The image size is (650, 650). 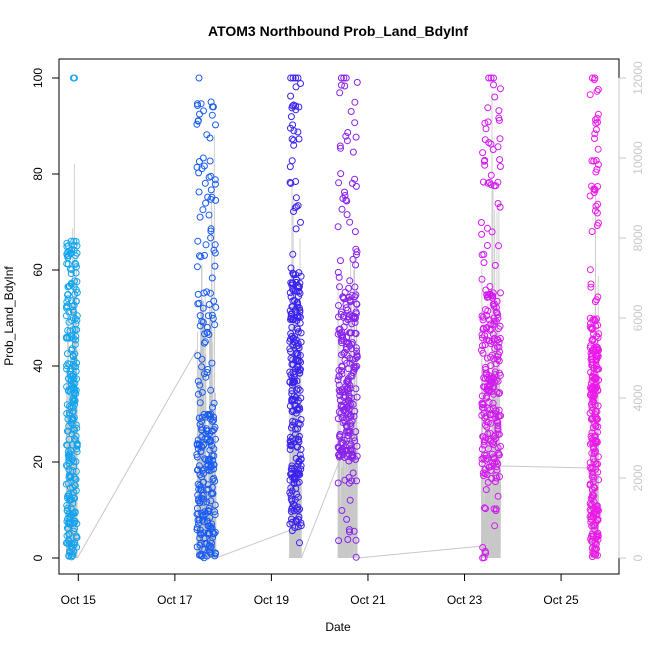 What do you see at coordinates (638, 397) in the screenshot?
I see `y2-tick-label: 4000` at bounding box center [638, 397].